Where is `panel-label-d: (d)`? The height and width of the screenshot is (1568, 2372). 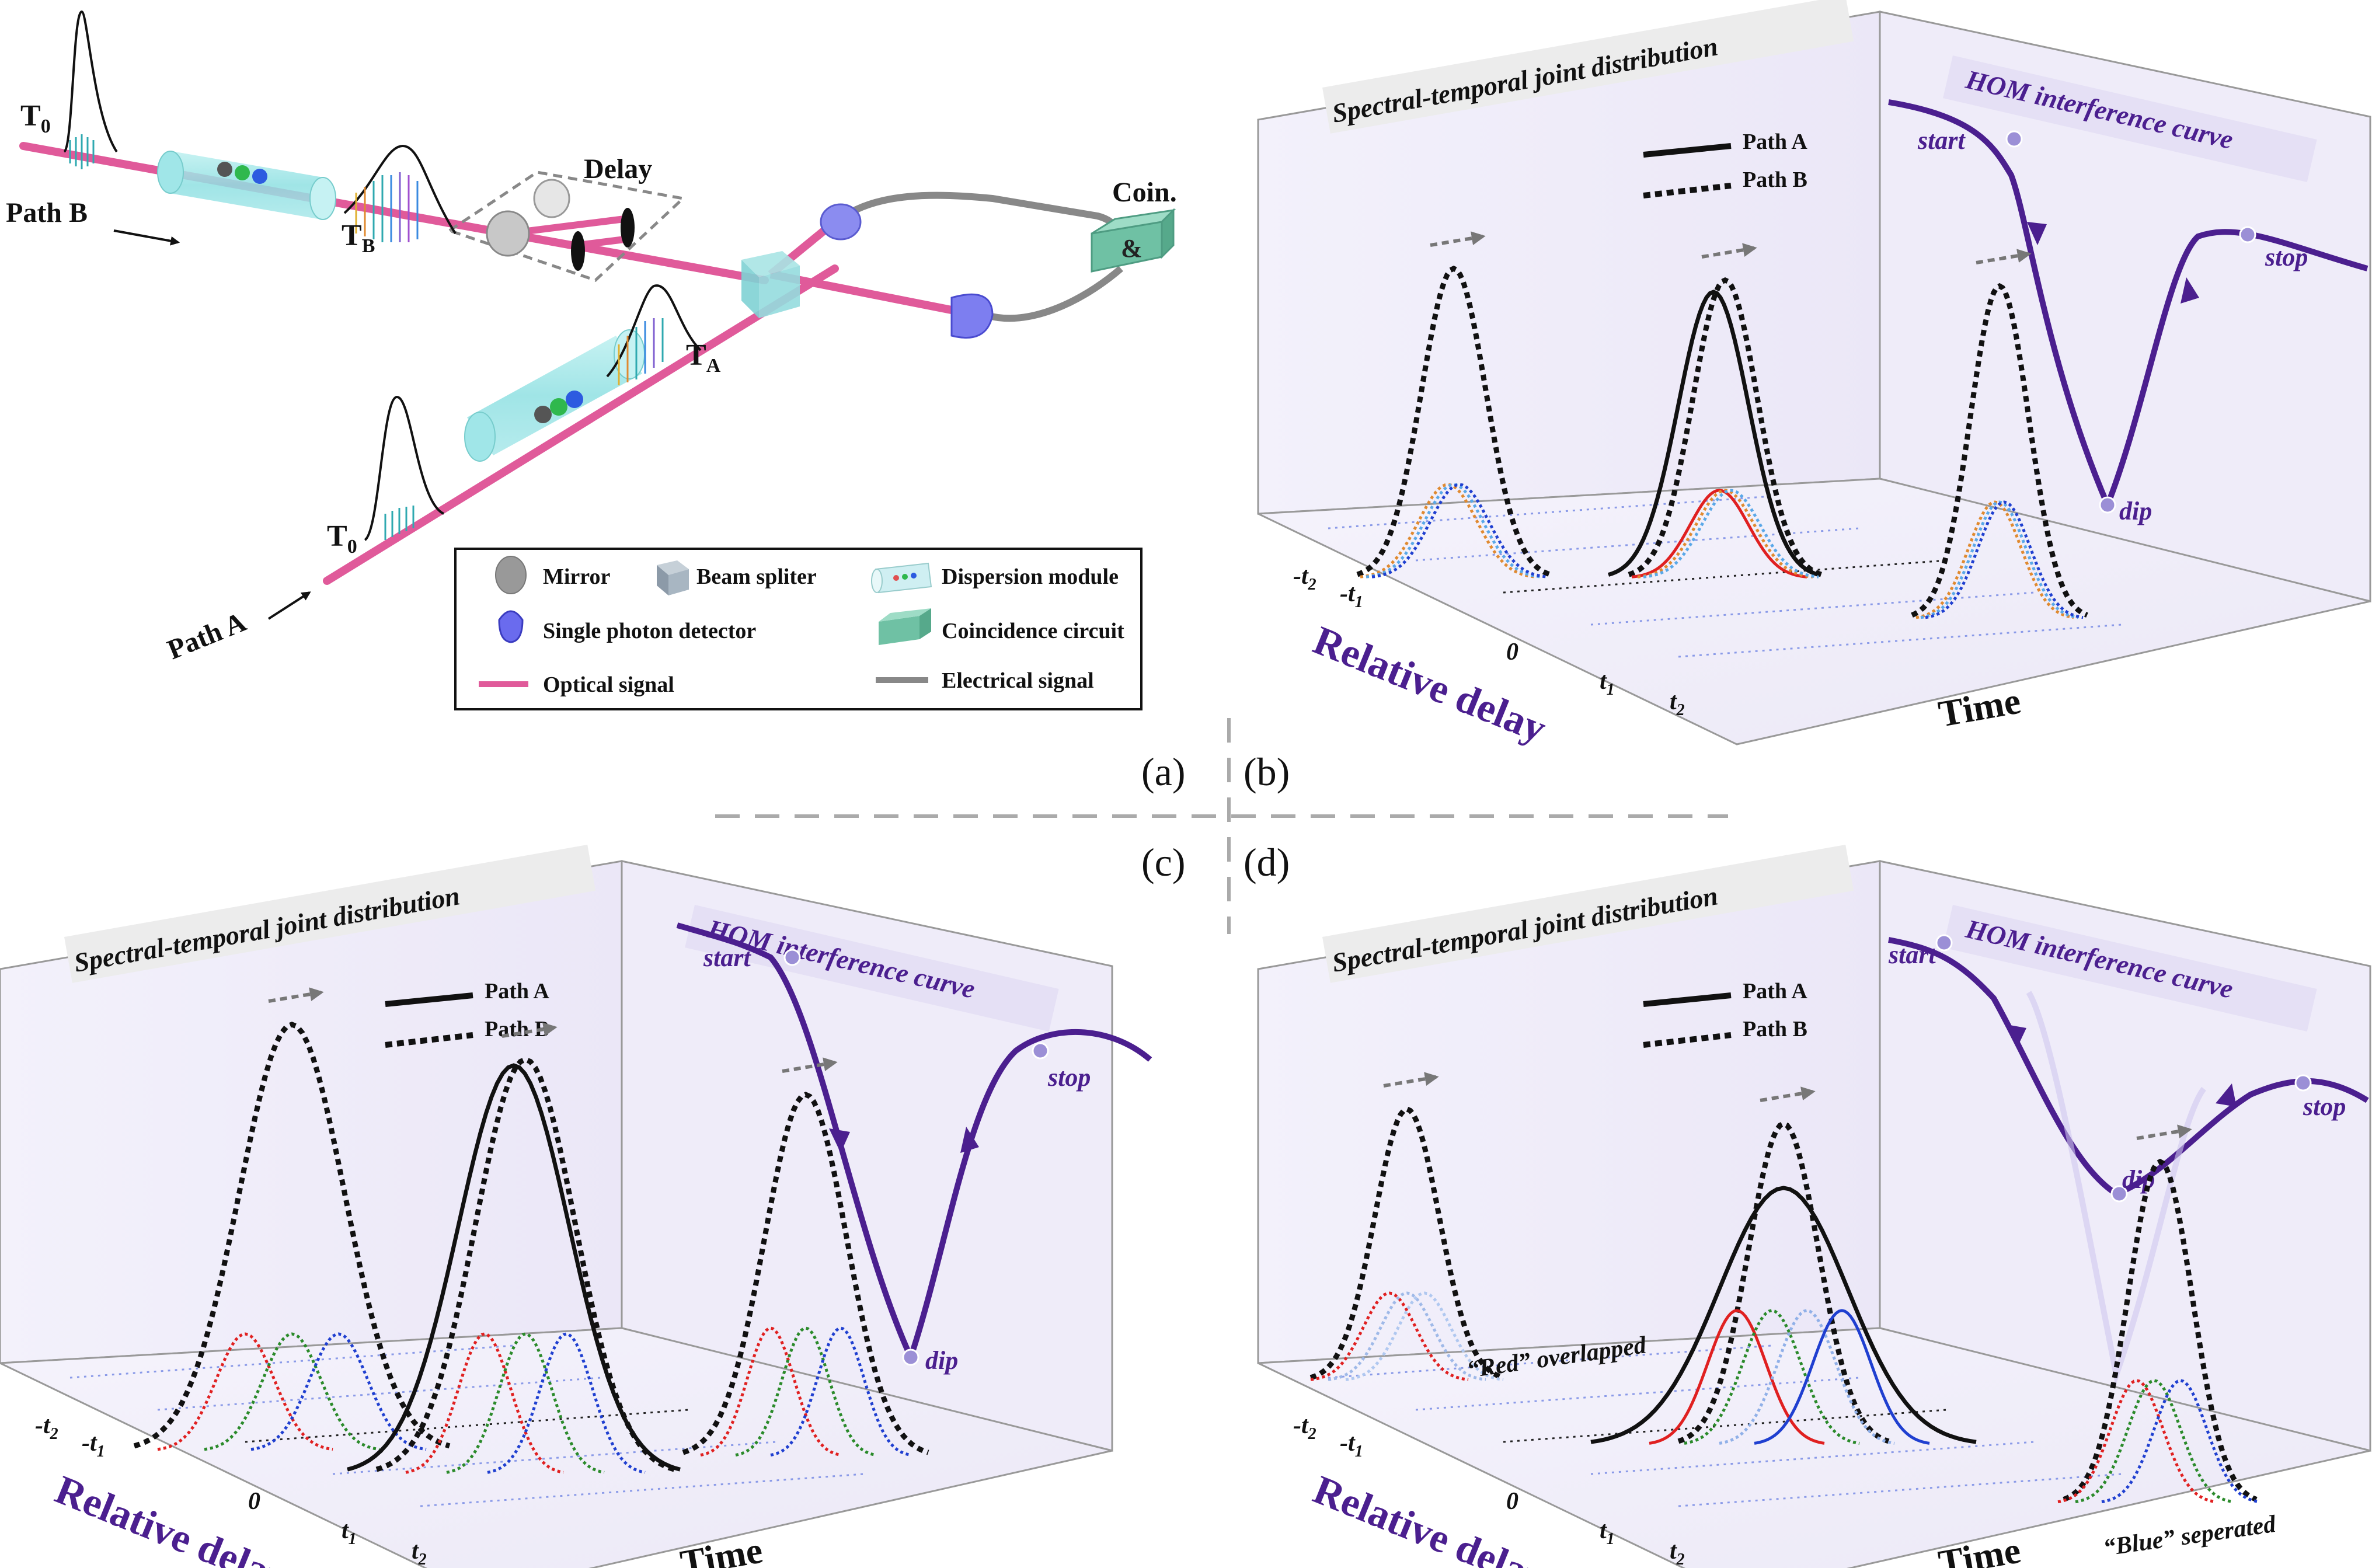
panel-label-d: (d) is located at coordinates (1267, 862).